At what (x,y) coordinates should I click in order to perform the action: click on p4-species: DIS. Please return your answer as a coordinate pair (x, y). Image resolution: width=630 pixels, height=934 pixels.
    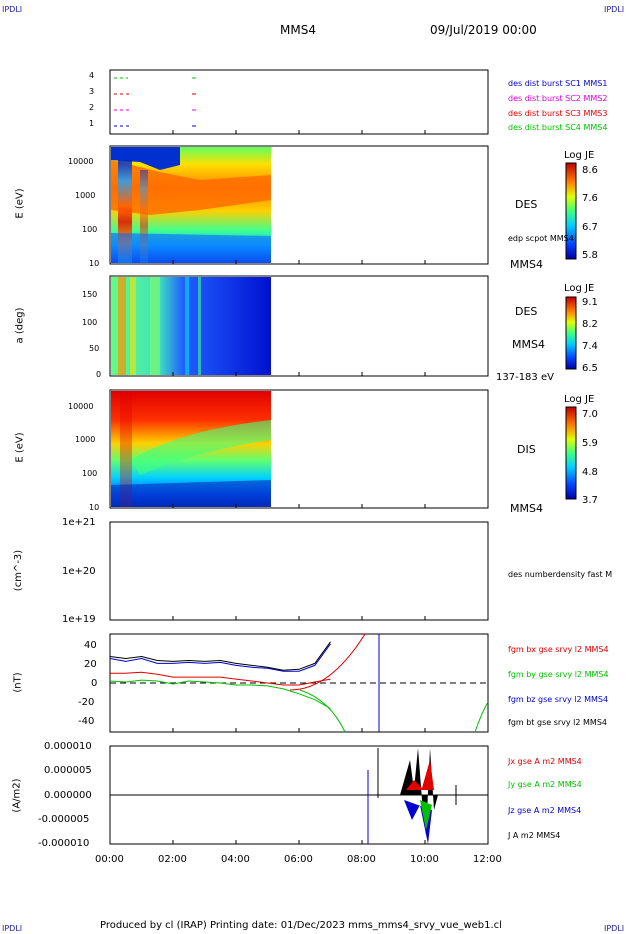
    Looking at the image, I should click on (526, 449).